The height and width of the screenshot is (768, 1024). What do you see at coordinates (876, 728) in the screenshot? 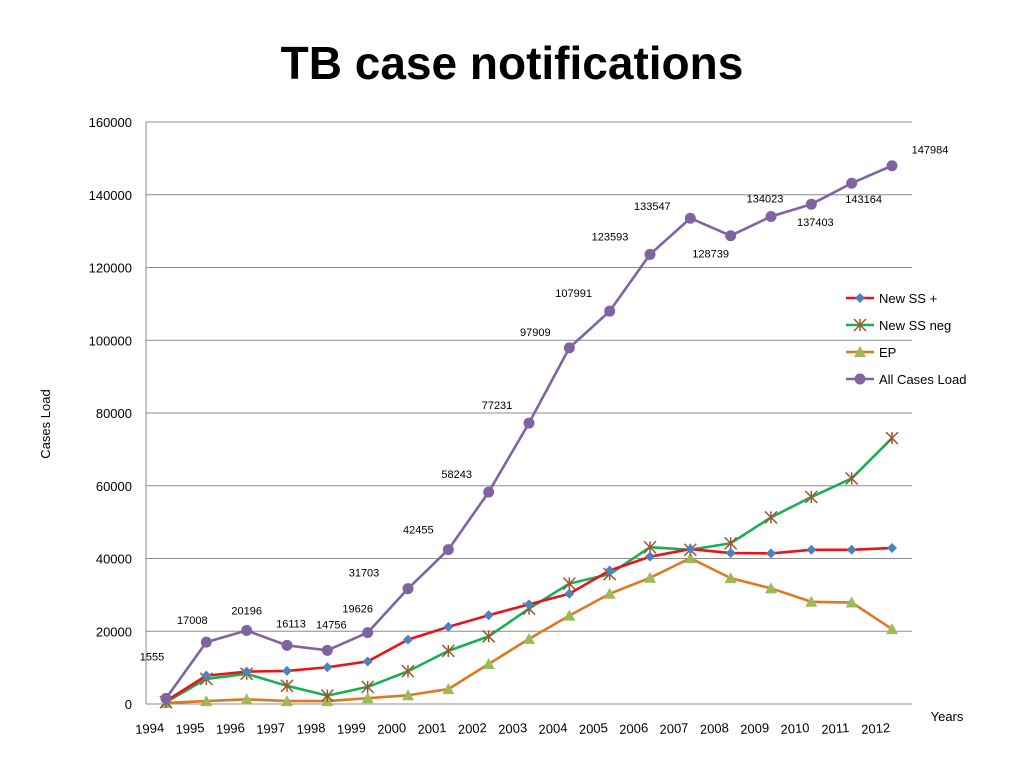
I see `x-tick-label: 2012` at bounding box center [876, 728].